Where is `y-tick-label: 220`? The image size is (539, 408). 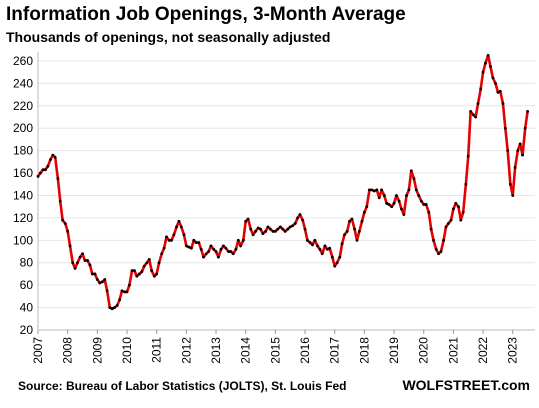 y-tick-label: 220 is located at coordinates (23, 106).